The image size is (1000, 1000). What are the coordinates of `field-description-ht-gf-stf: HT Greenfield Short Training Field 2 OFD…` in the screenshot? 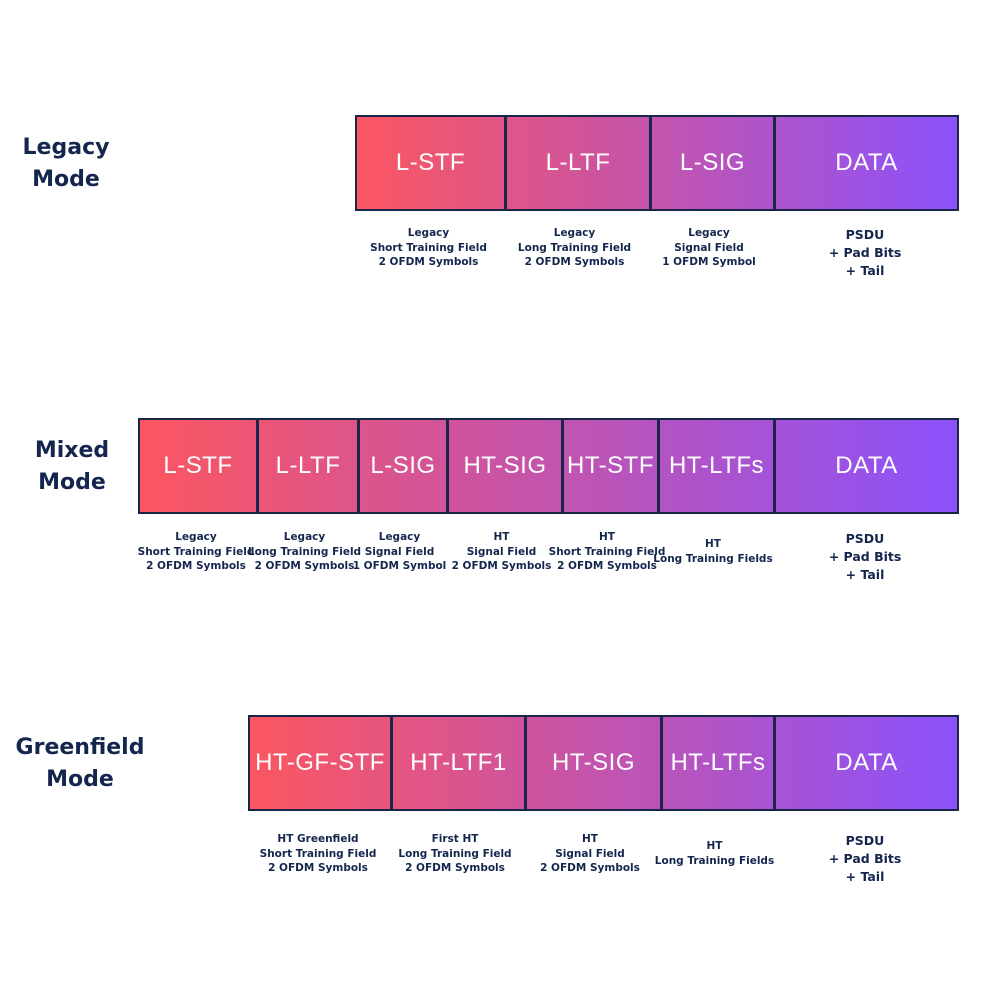 It's located at (318, 853).